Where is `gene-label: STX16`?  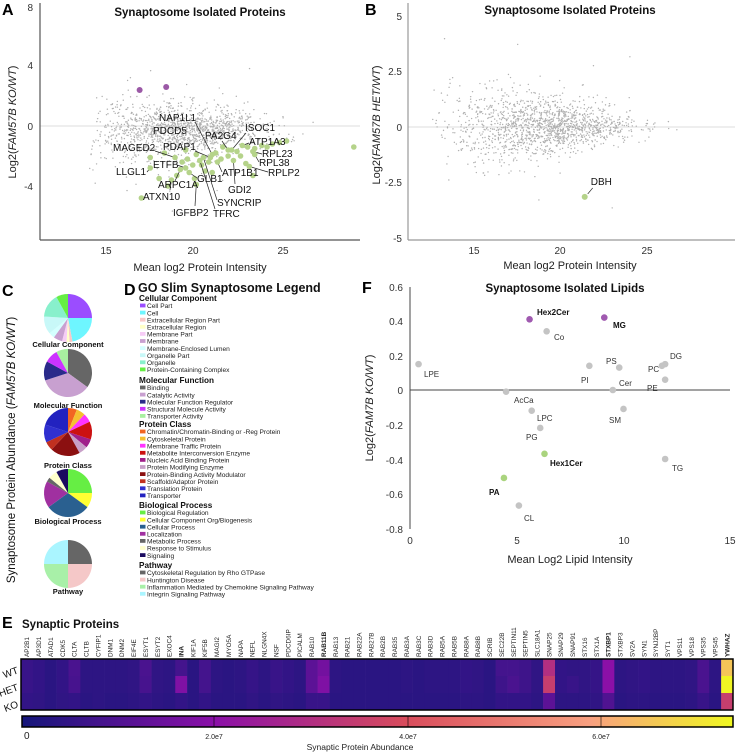 gene-label: STX16 is located at coordinates (585, 647).